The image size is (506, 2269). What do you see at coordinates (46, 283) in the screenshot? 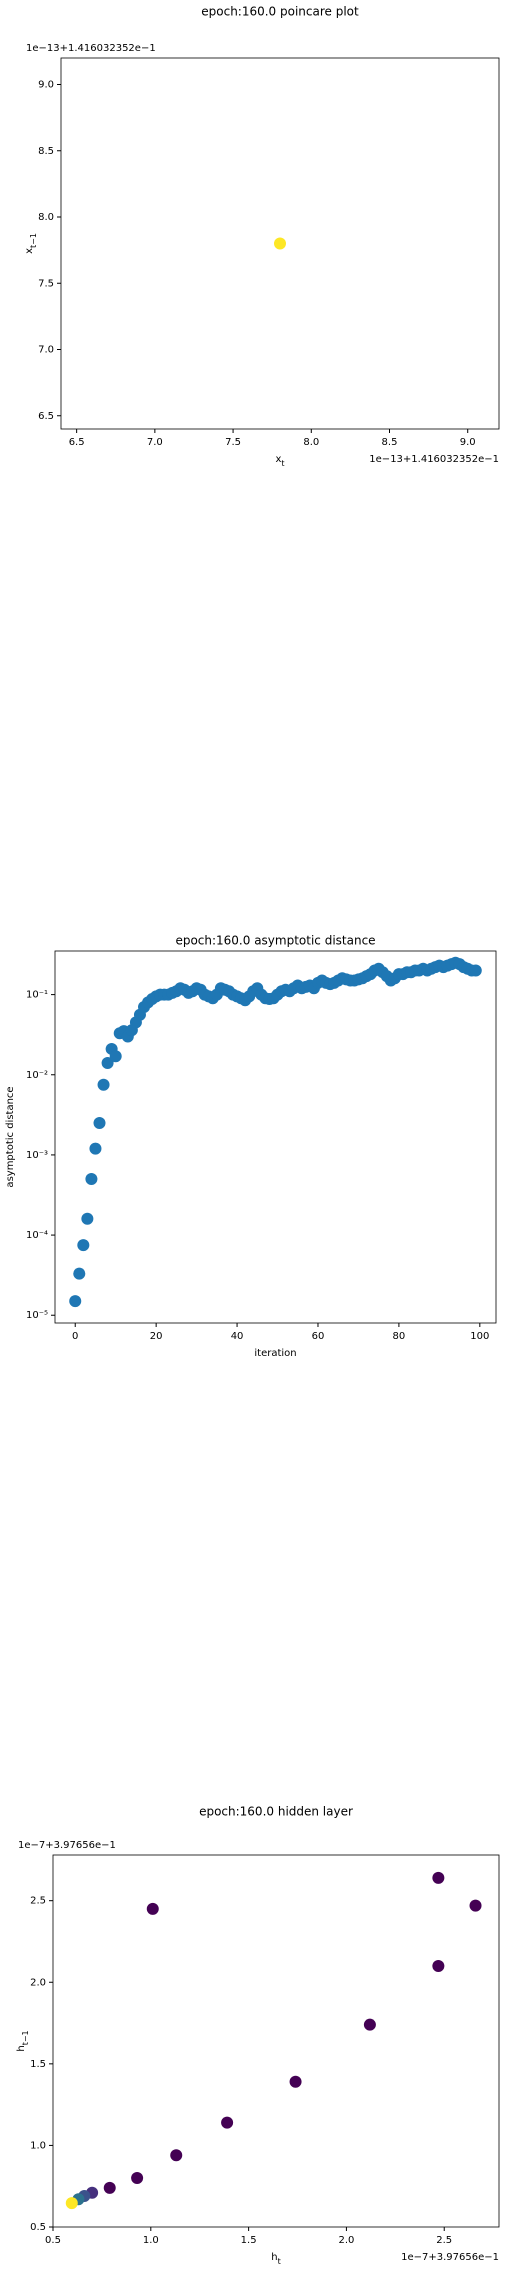
I see `y-tick-label: 7.5` at bounding box center [46, 283].